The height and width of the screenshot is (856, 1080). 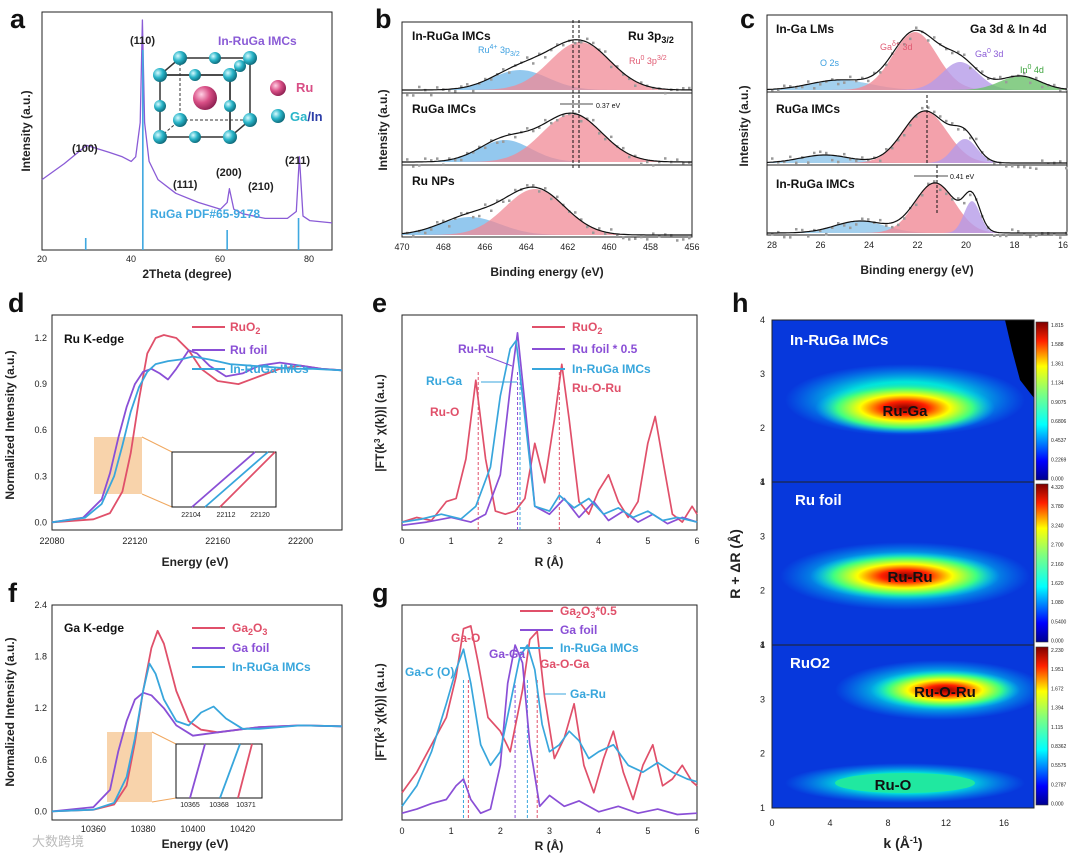 What do you see at coordinates (40, 657) in the screenshot?
I see `y-tick-f: 1.8` at bounding box center [40, 657].